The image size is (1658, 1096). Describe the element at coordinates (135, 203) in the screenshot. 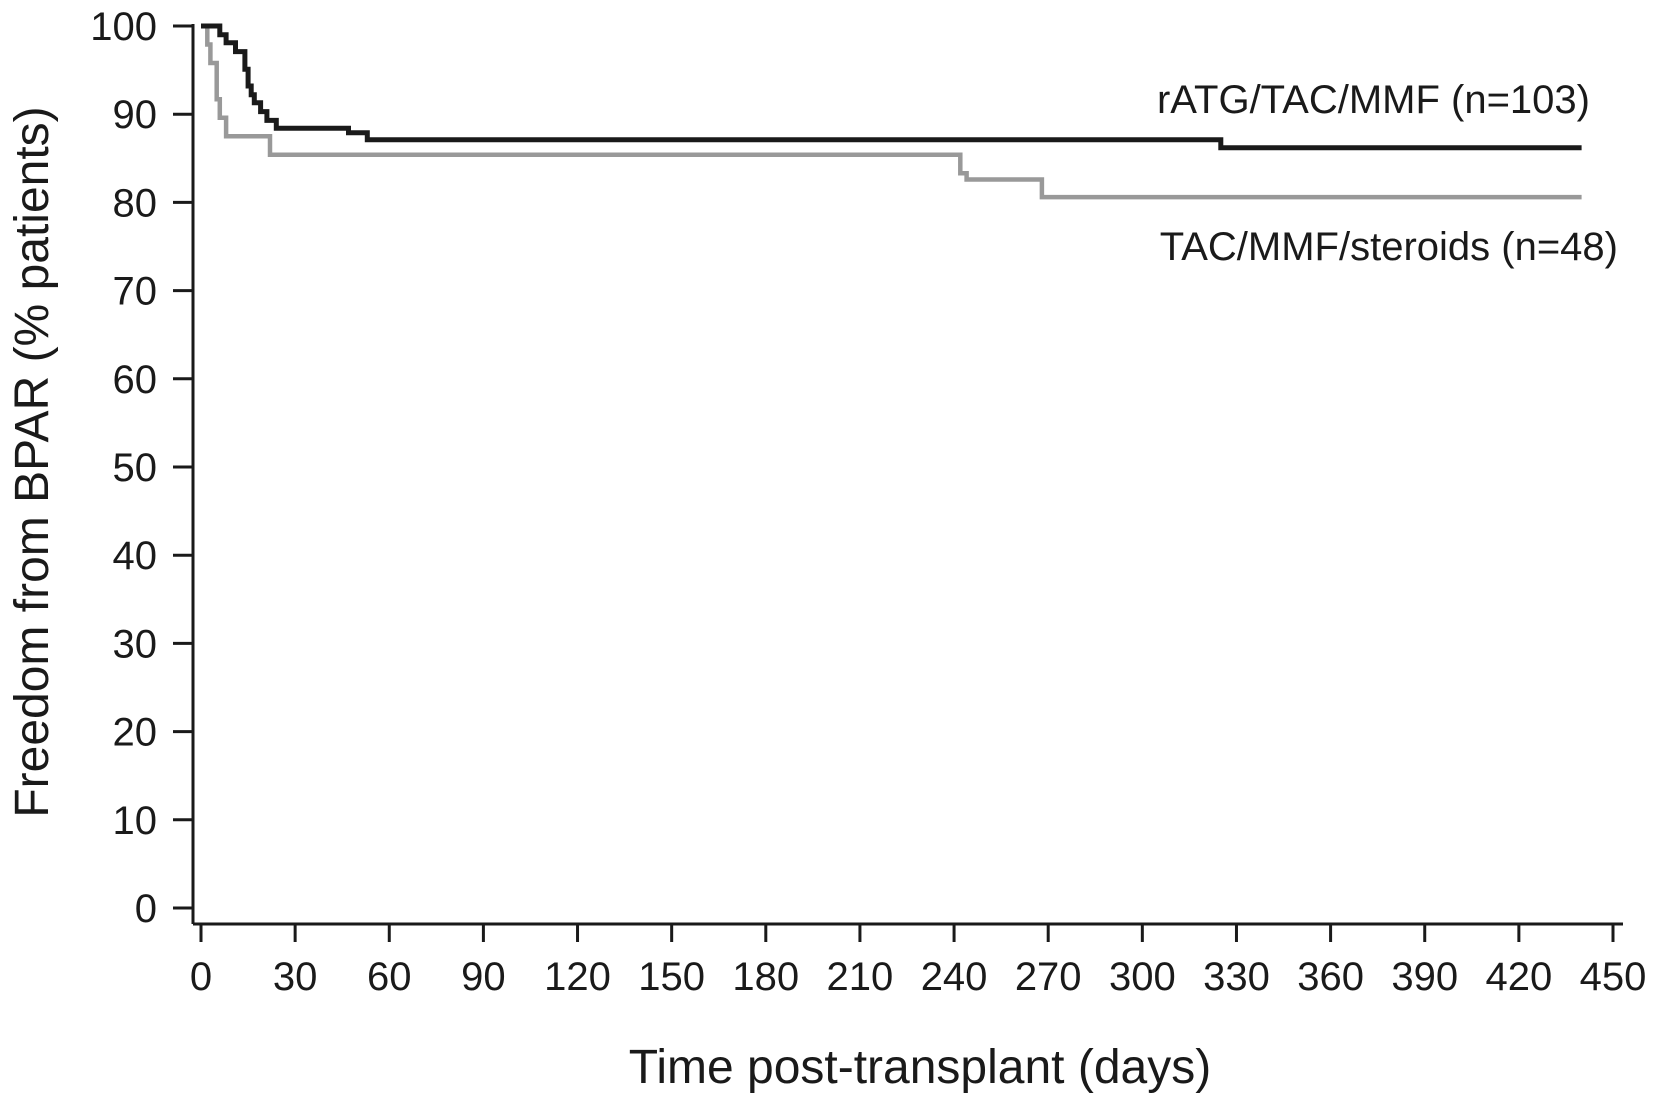

I see `y-tick-label-80: 80` at that location.